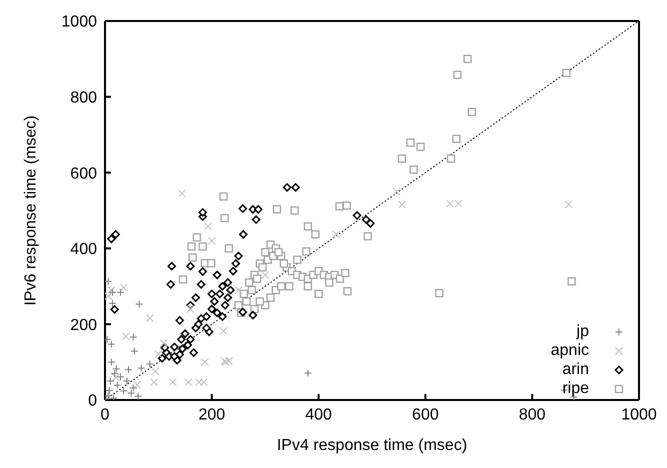 This screenshot has width=667, height=468. Describe the element at coordinates (569, 350) in the screenshot. I see `legend-label: apnic` at that location.